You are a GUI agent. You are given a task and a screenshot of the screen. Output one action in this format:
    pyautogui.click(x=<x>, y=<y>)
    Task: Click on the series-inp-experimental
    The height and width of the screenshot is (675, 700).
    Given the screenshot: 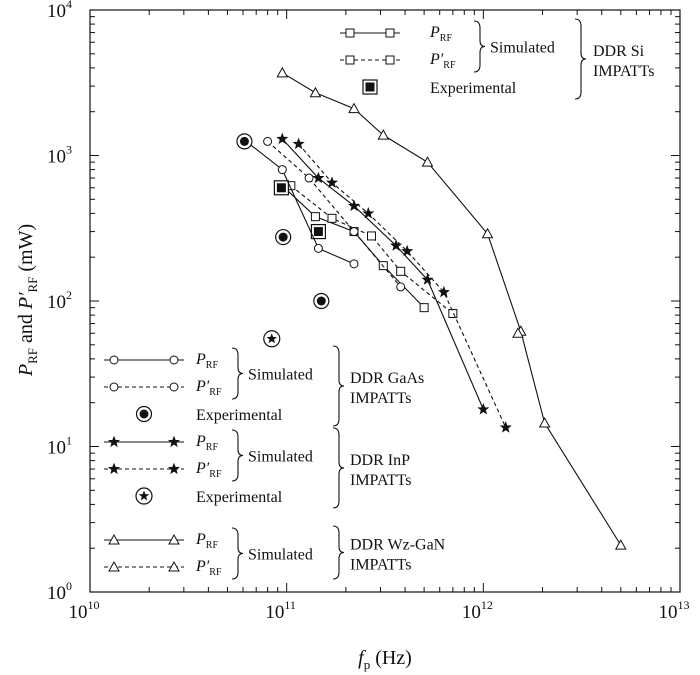 What is the action you would take?
    pyautogui.click(x=272, y=339)
    